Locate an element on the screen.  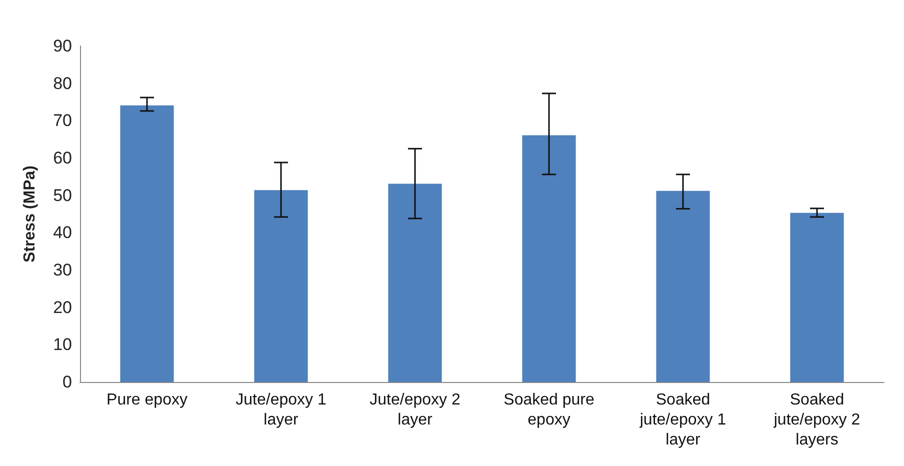
x-tick-label: Soaked pure epoxy is located at coordinates (549, 410).